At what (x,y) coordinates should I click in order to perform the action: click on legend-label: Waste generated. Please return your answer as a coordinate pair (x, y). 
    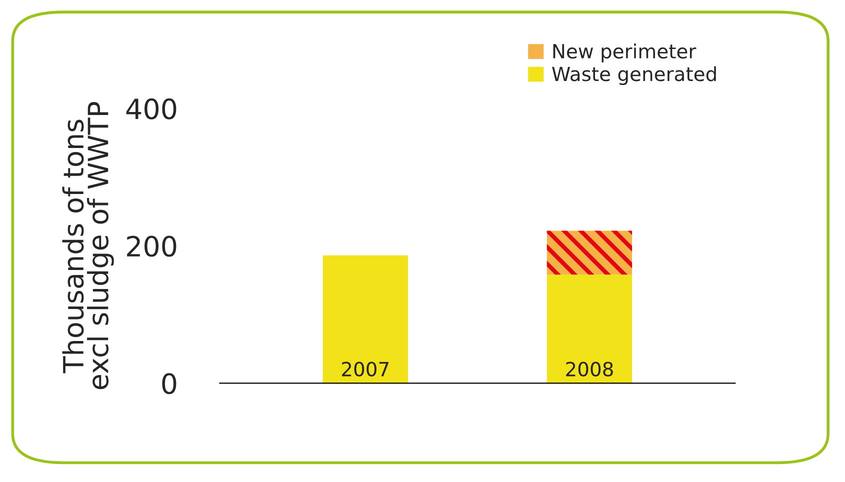
    Looking at the image, I should click on (634, 76).